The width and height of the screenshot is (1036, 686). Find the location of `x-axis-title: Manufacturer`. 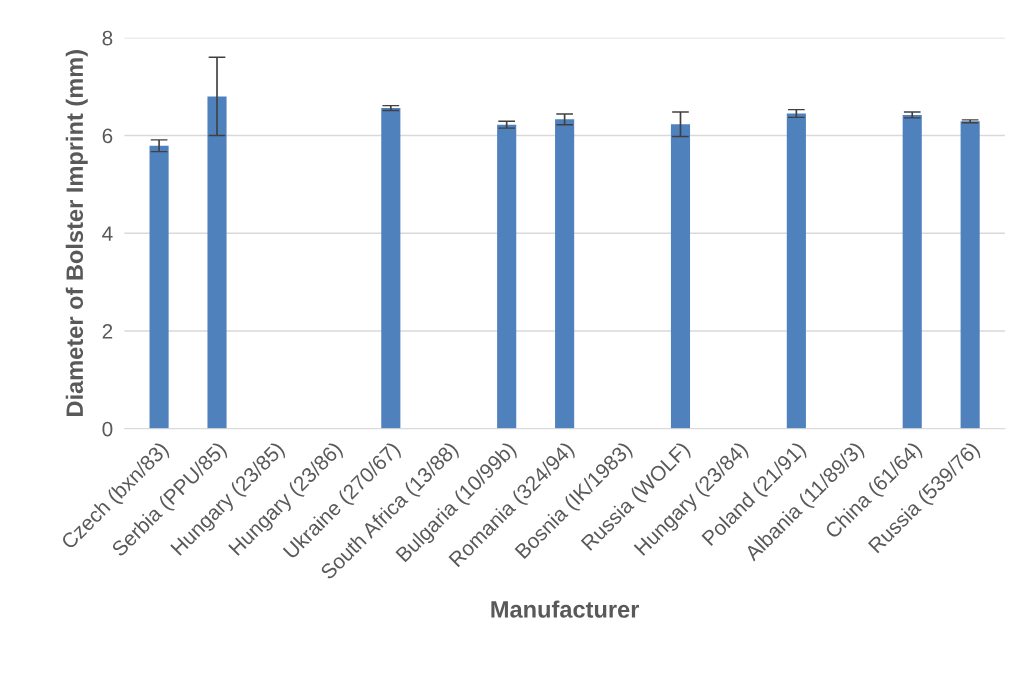

x-axis-title: Manufacturer is located at coordinates (565, 609).